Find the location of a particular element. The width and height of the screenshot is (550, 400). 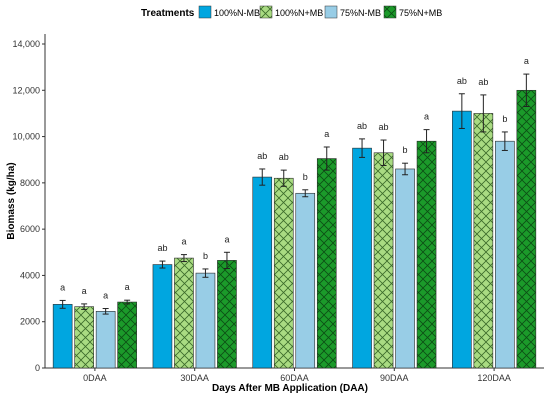

x-tick-label: 120DAA is located at coordinates (494, 378).